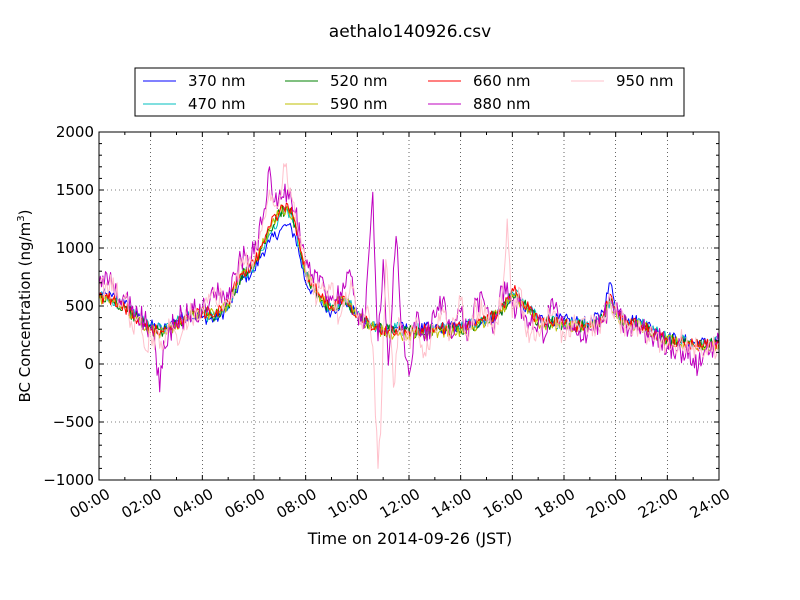  What do you see at coordinates (502, 81) in the screenshot?
I see `legend-label: 660 nm` at bounding box center [502, 81].